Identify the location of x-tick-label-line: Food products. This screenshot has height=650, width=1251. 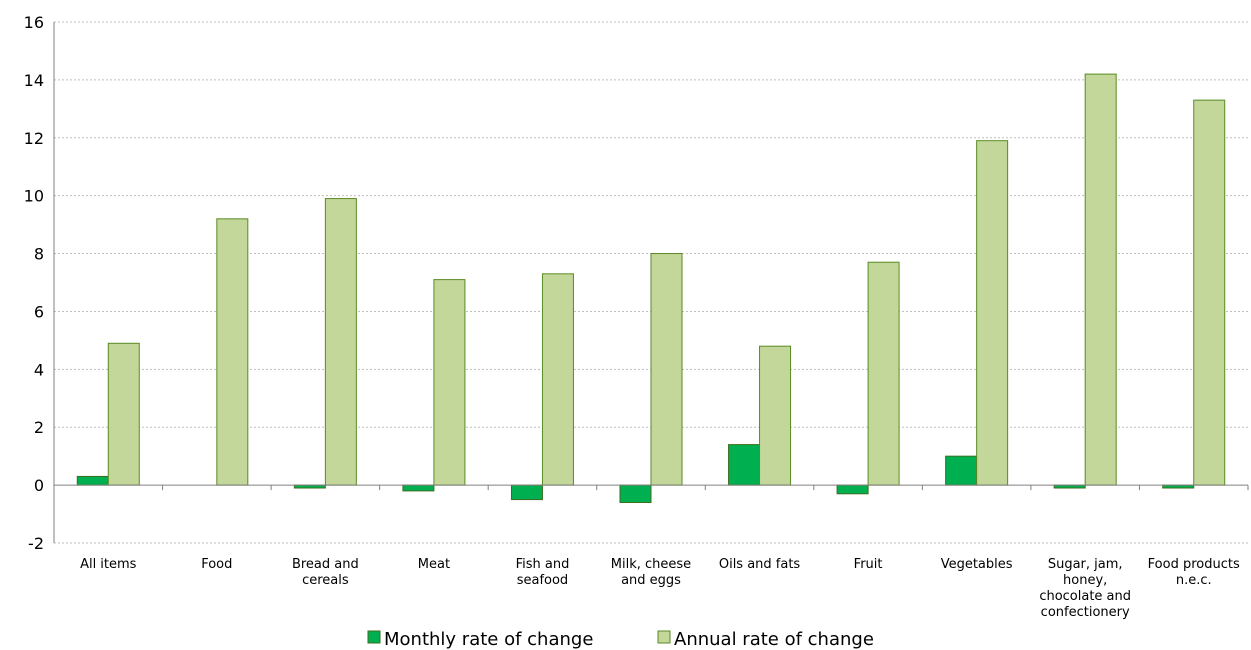
(1194, 564).